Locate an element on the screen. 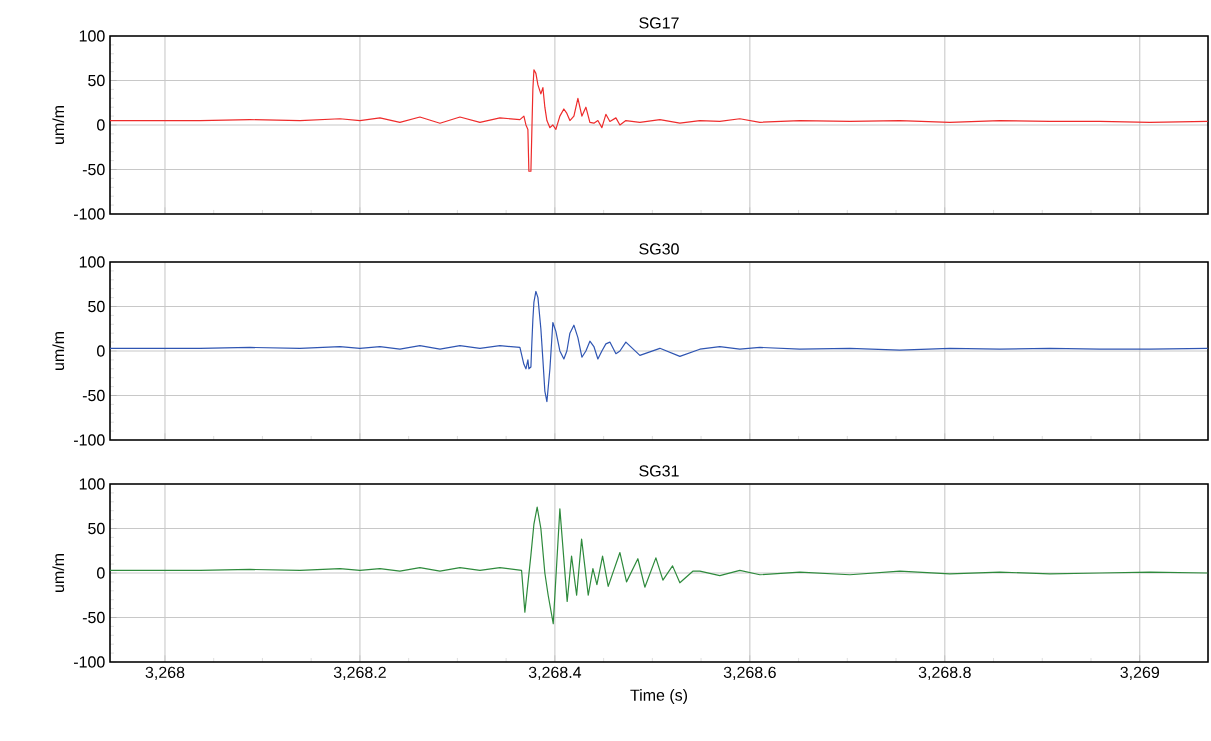 The width and height of the screenshot is (1211, 741). x-tick-label: 3,268 is located at coordinates (165, 673).